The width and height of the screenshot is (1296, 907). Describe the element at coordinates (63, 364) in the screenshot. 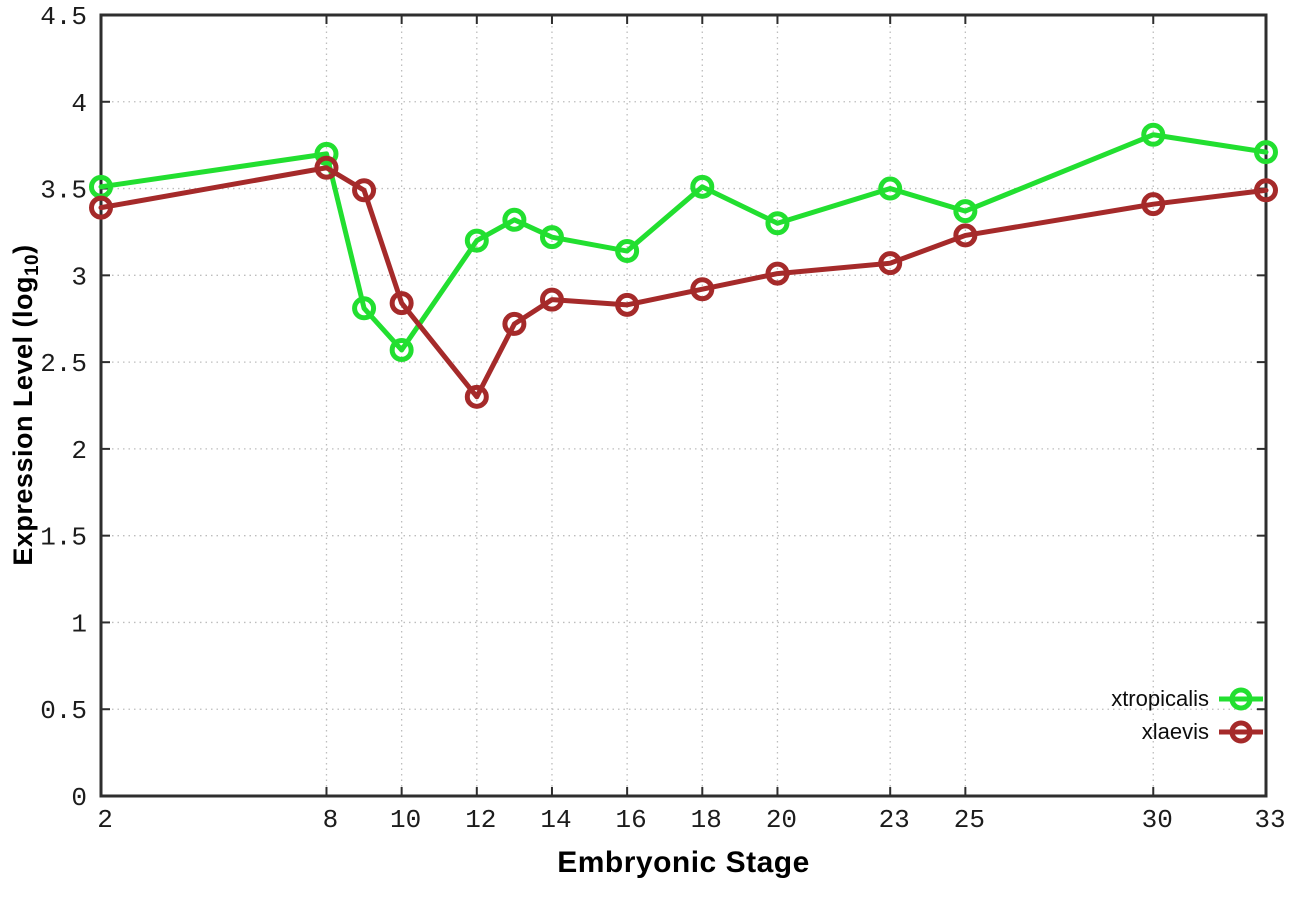

I see `y-tick-label: 2.5` at that location.